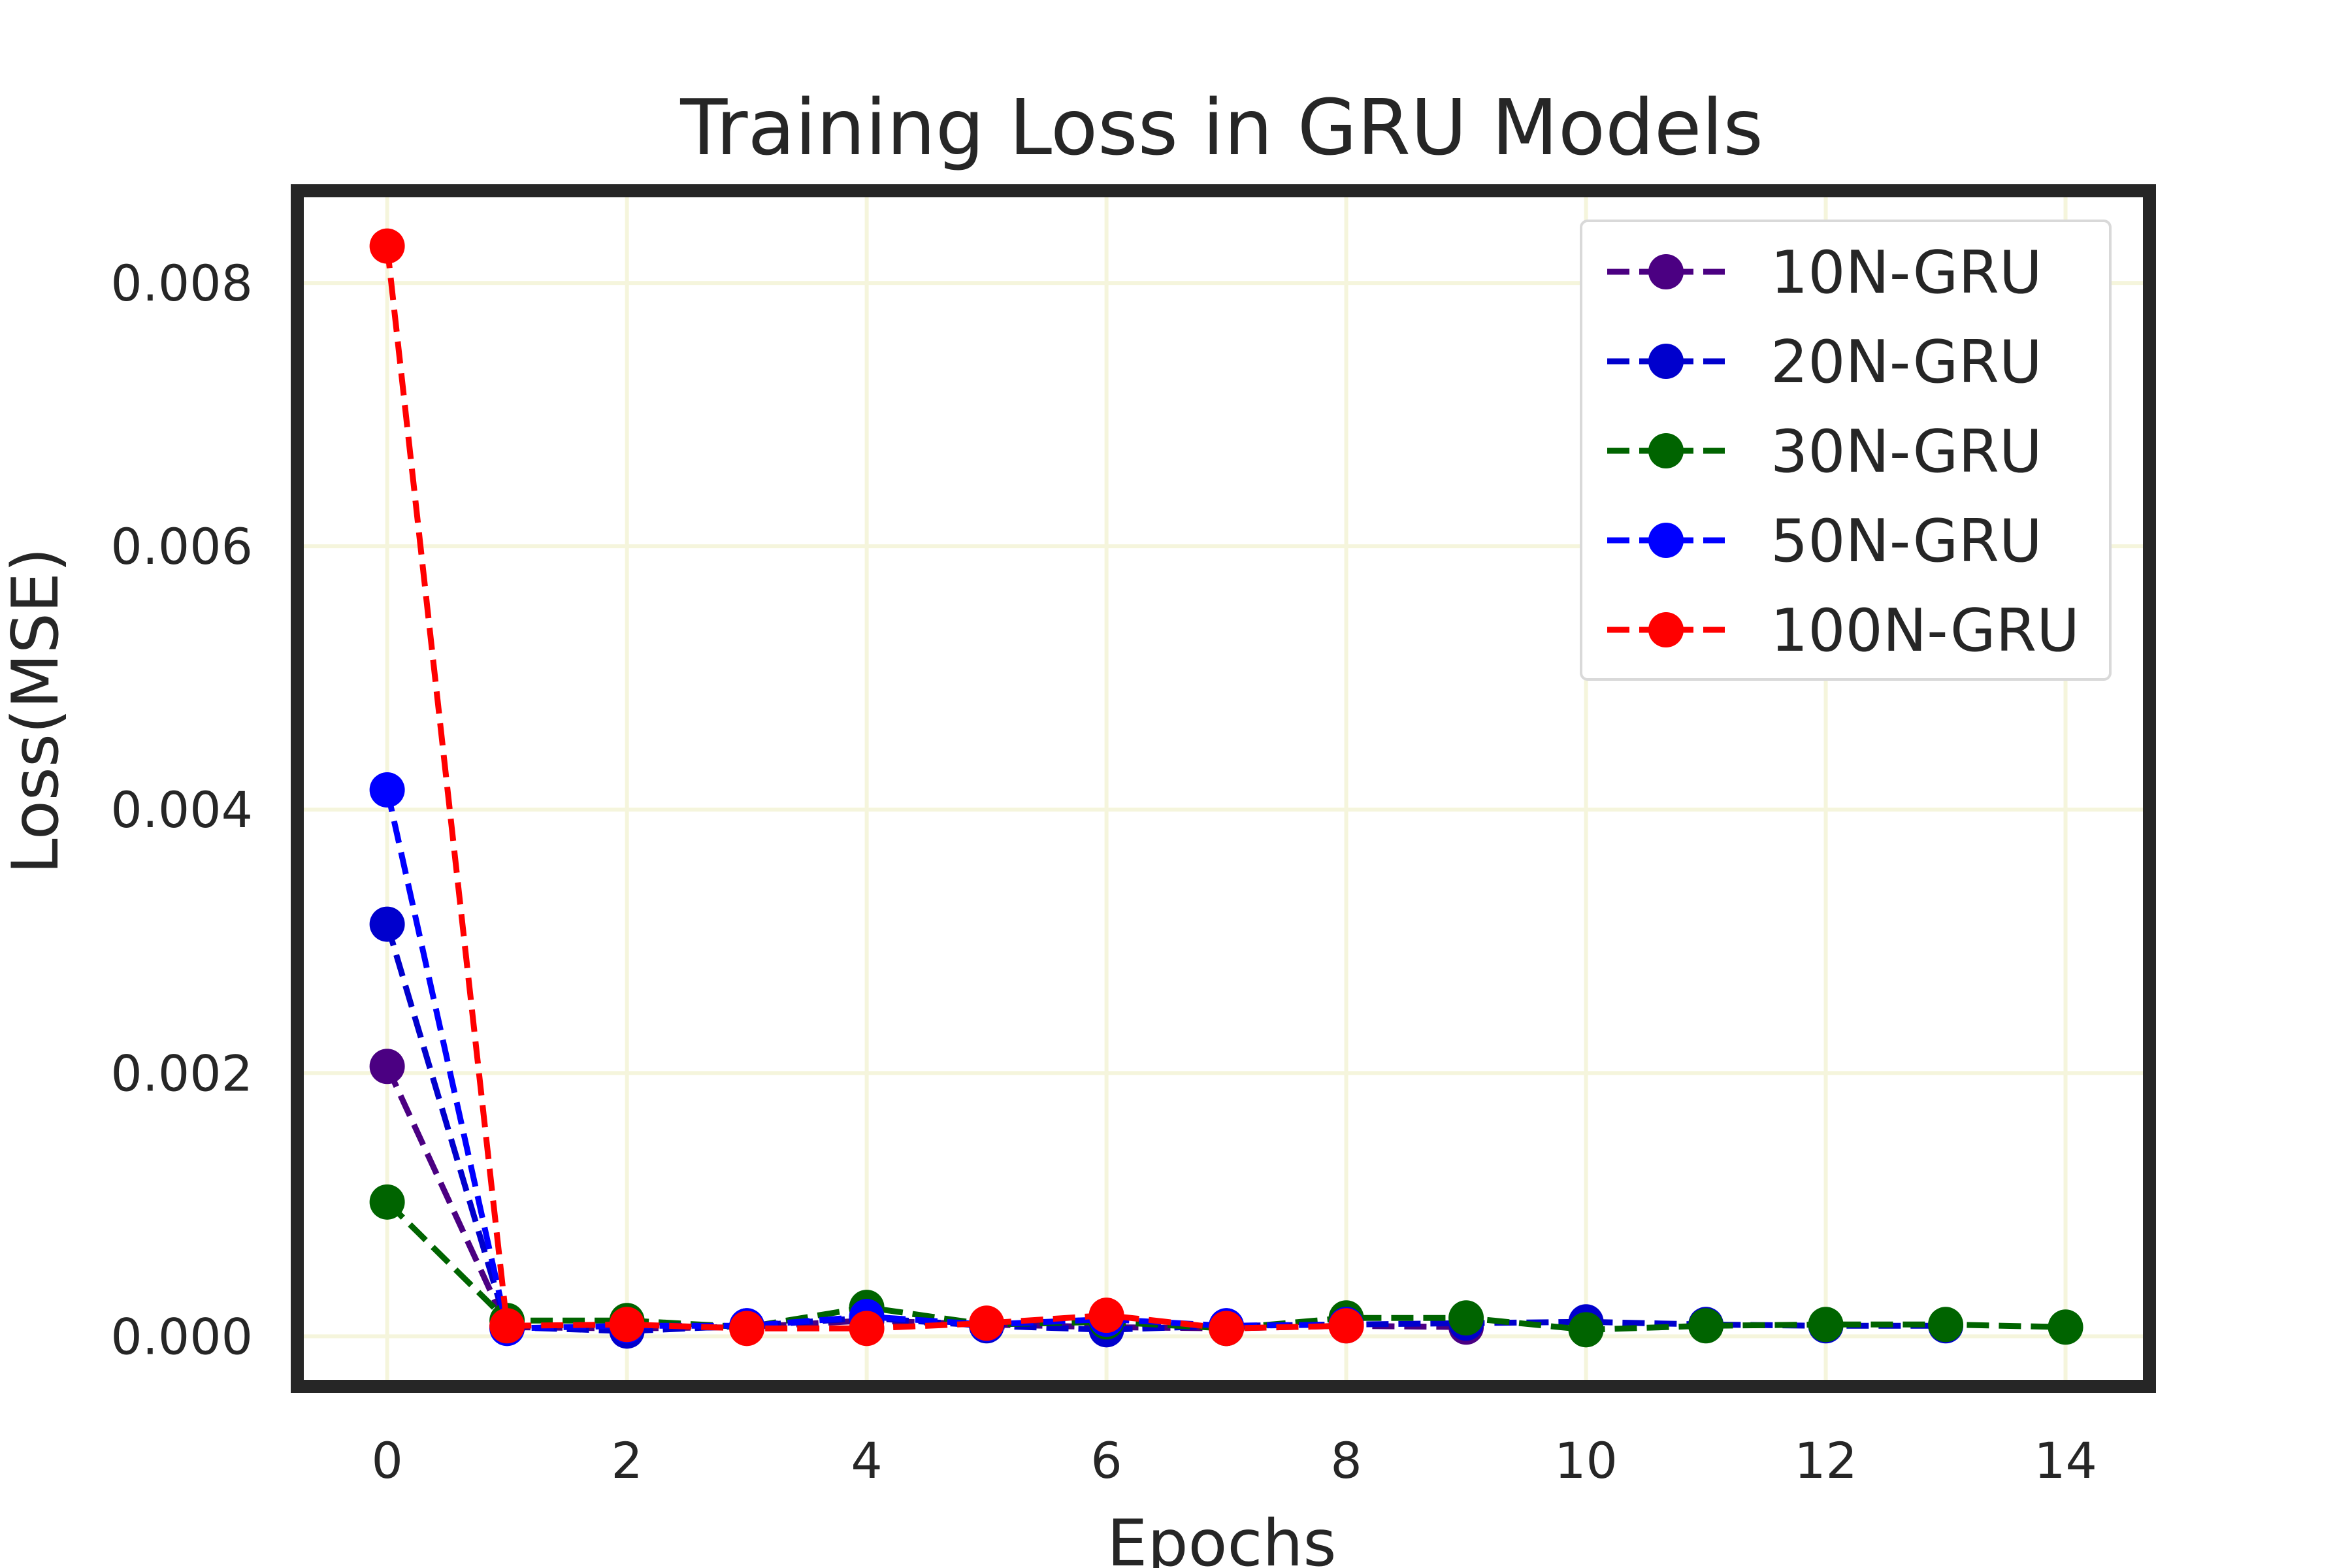 The image size is (2352, 1568). Describe the element at coordinates (1586, 1460) in the screenshot. I see `x-tick-label: 10` at that location.